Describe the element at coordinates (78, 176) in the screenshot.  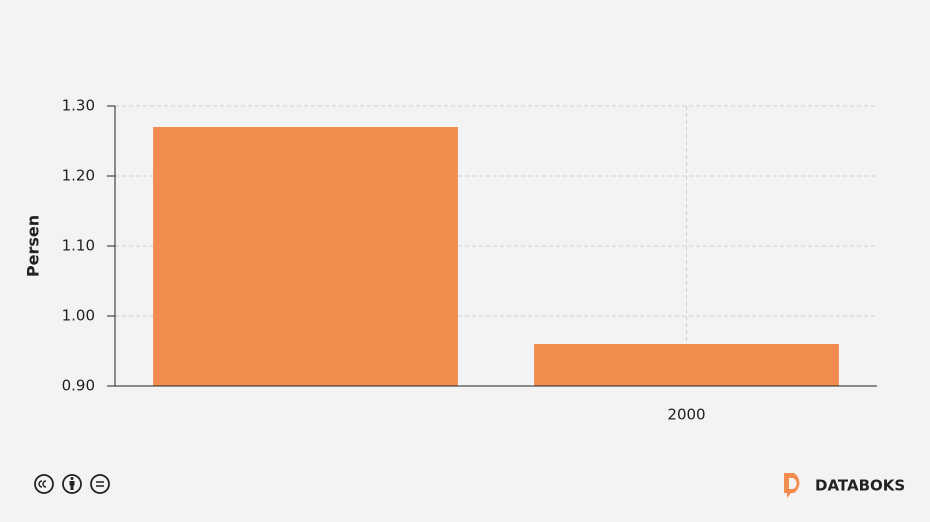
I see `y-tick-label: 1.20` at that location.